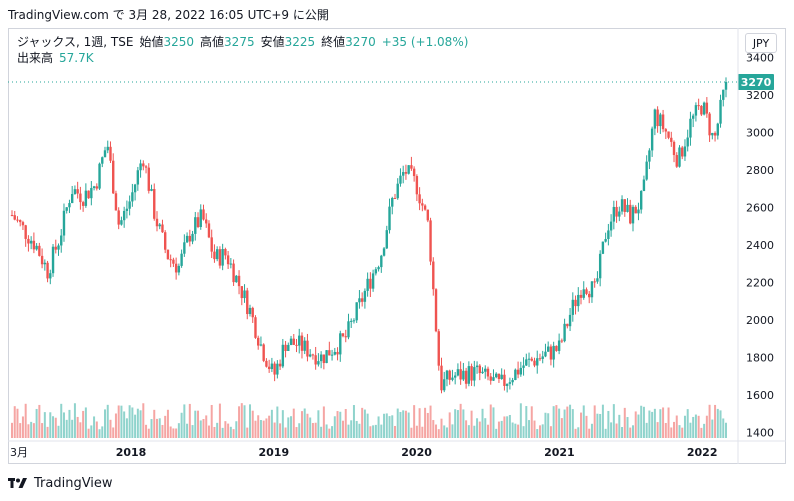 This screenshot has width=794, height=501. I want to click on y-tick-label: 2600, so click(760, 208).